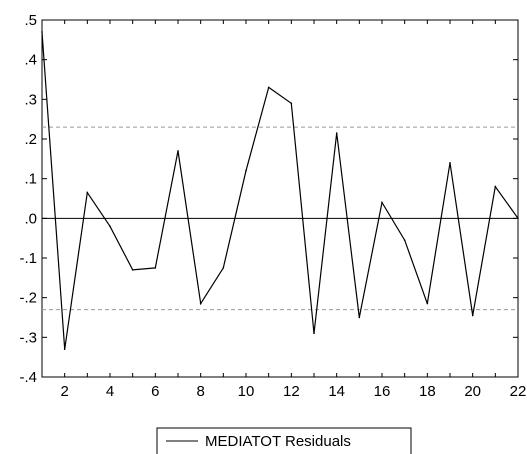 The image size is (527, 454). I want to click on x-tick-label: 22, so click(518, 391).